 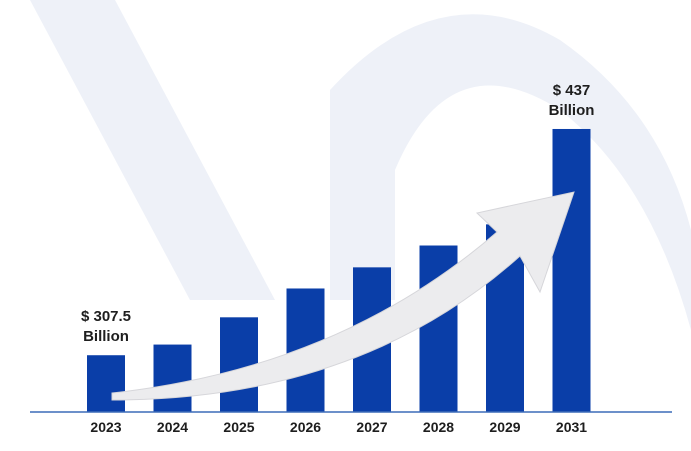 I want to click on annotation-unit-2023: Billion, so click(x=106, y=336).